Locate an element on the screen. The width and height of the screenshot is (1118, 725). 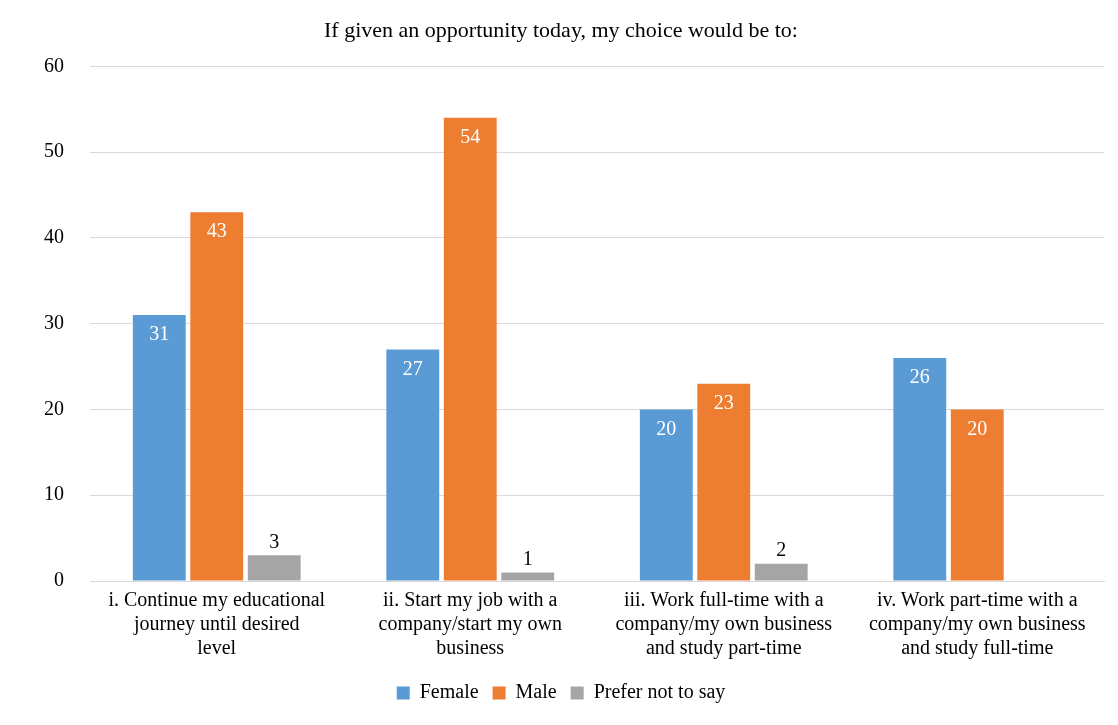
x-tick-label: i. Continue my educational journey until desired level is located at coordinates (217, 623).